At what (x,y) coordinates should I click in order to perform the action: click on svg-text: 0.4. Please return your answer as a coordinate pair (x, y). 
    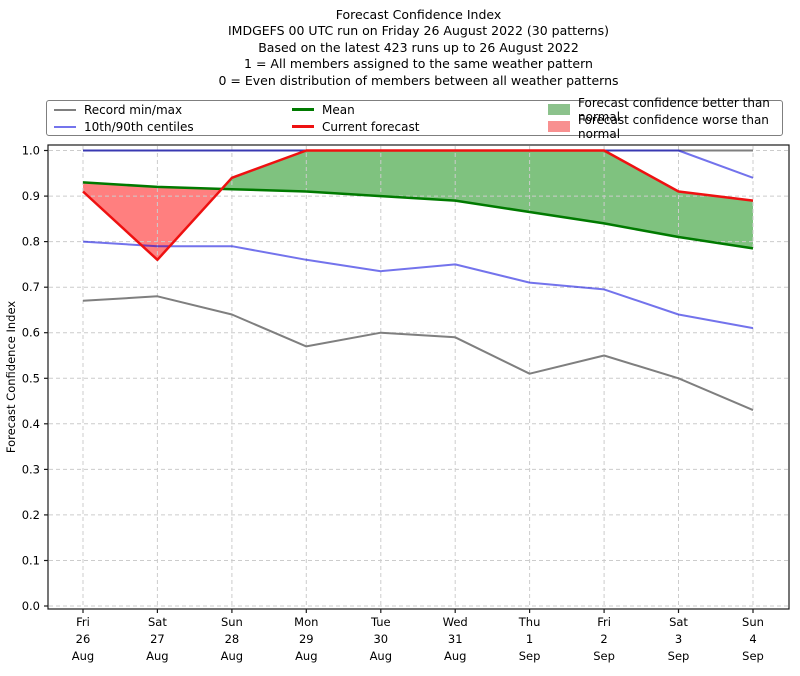
    Looking at the image, I should click on (31, 424).